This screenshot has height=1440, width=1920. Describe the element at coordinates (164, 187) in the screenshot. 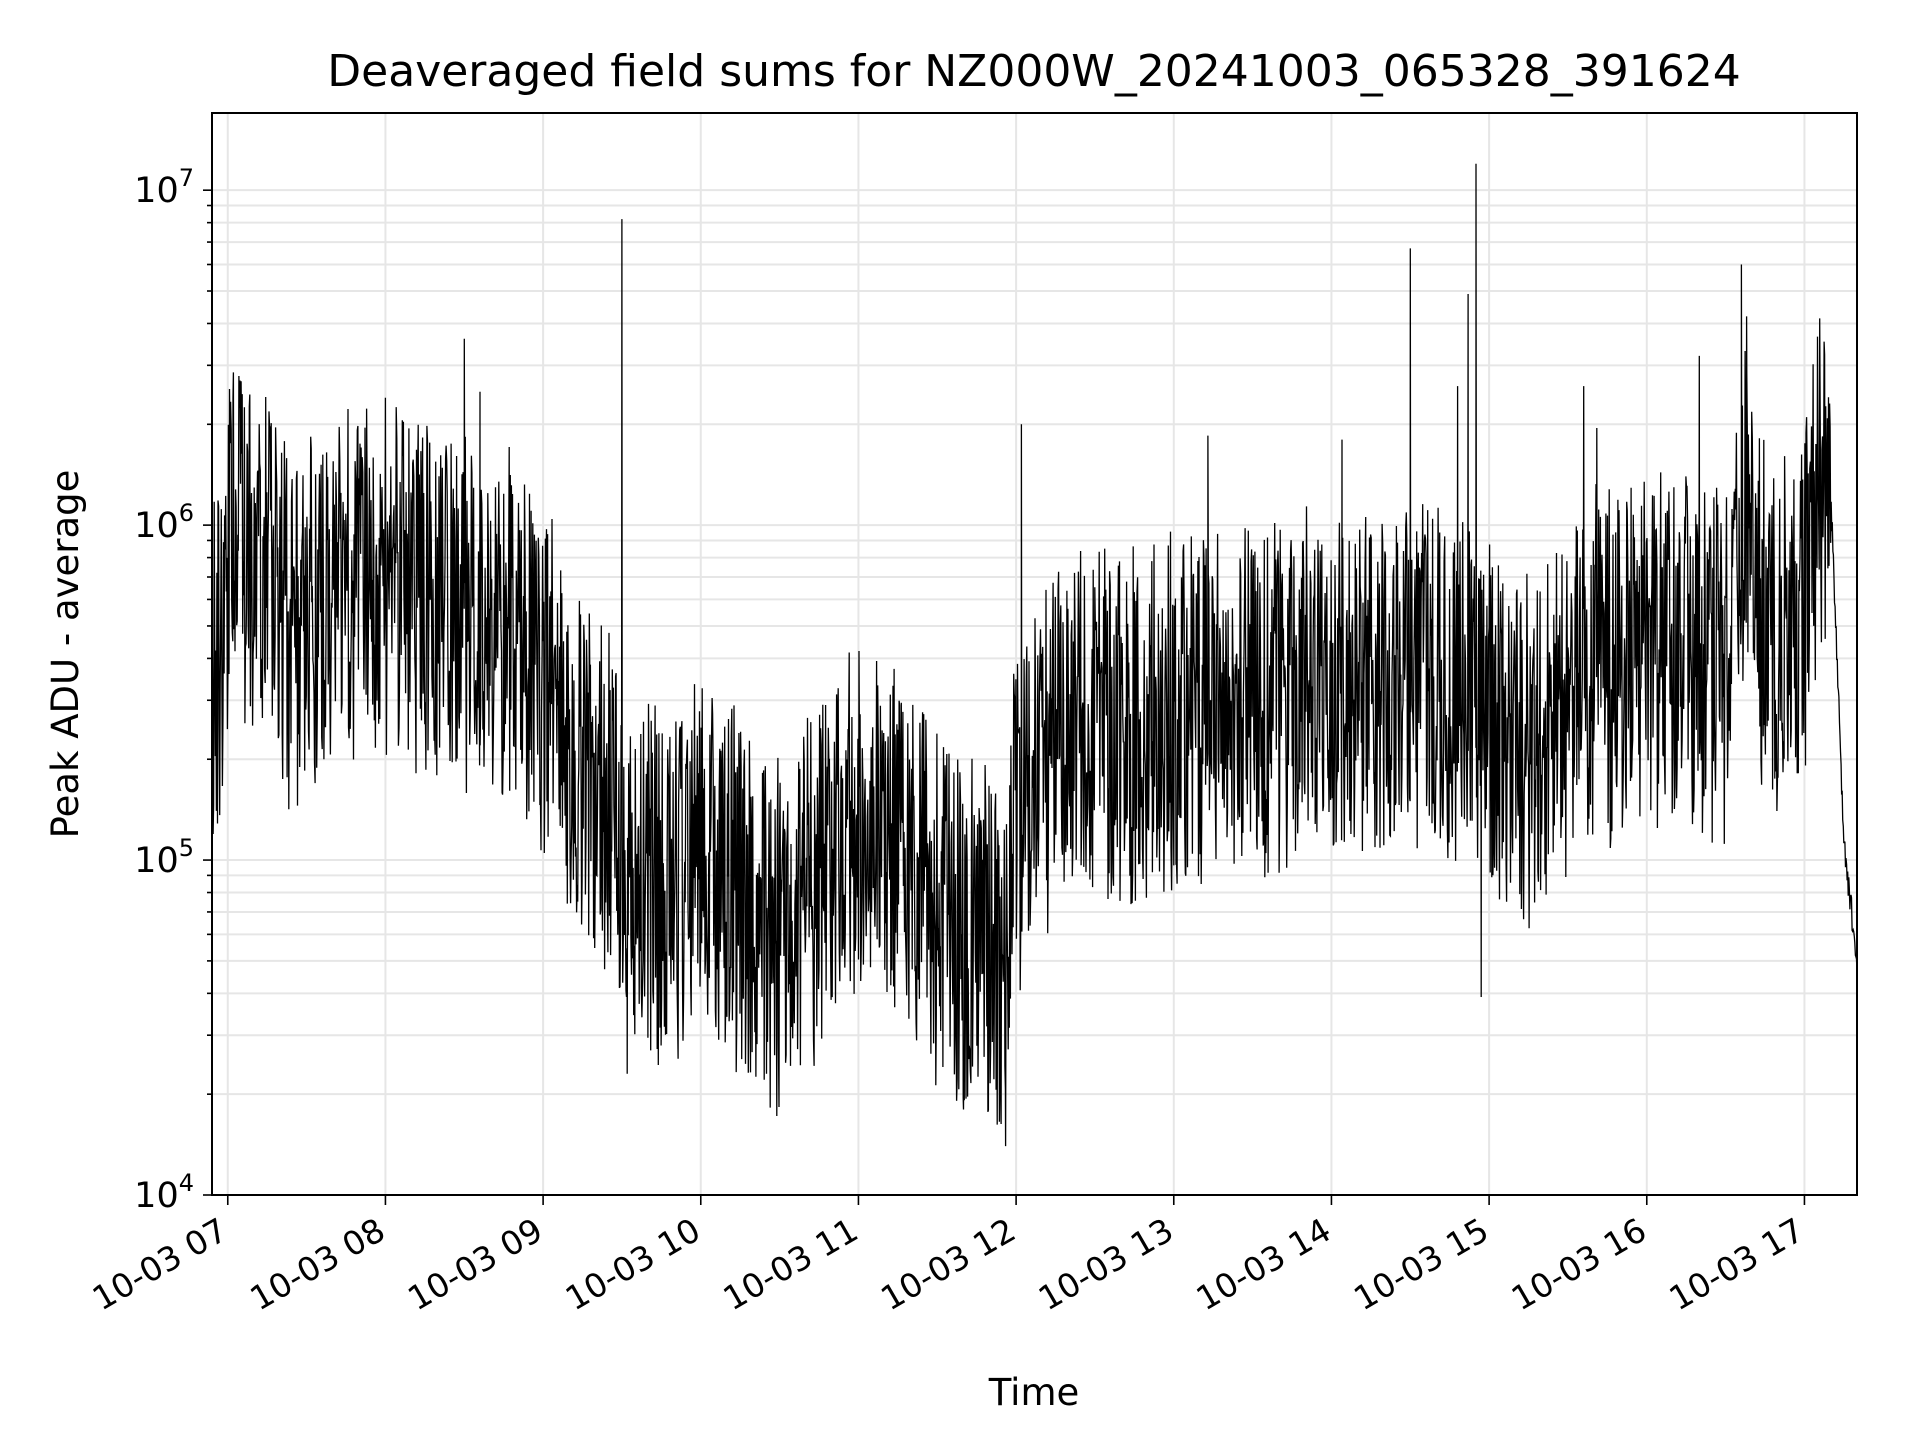

I see `y-tick-label: 10⁷` at that location.